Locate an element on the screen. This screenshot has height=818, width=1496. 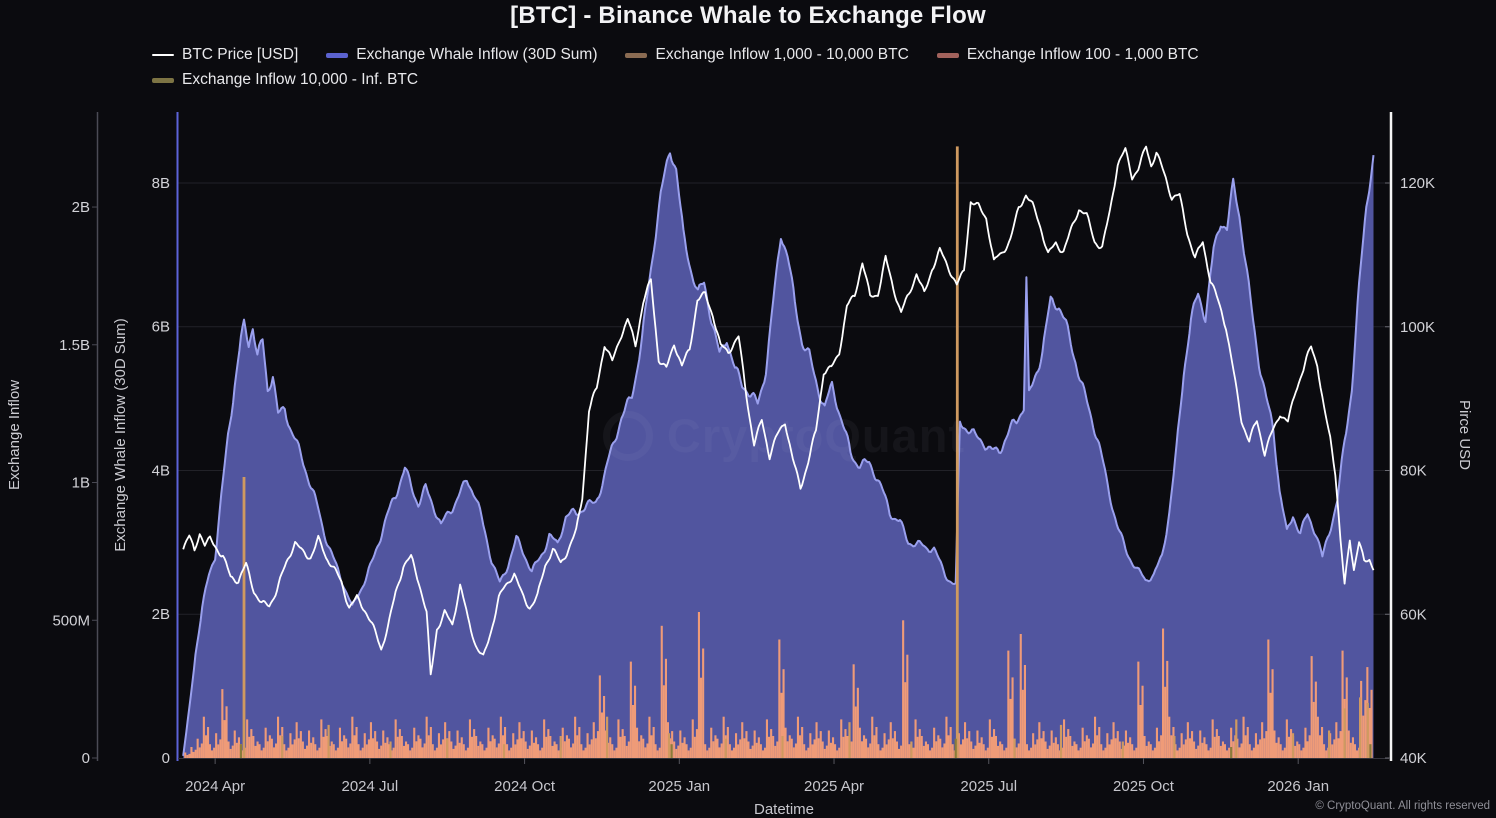
svg-text: 500M is located at coordinates (71, 620).